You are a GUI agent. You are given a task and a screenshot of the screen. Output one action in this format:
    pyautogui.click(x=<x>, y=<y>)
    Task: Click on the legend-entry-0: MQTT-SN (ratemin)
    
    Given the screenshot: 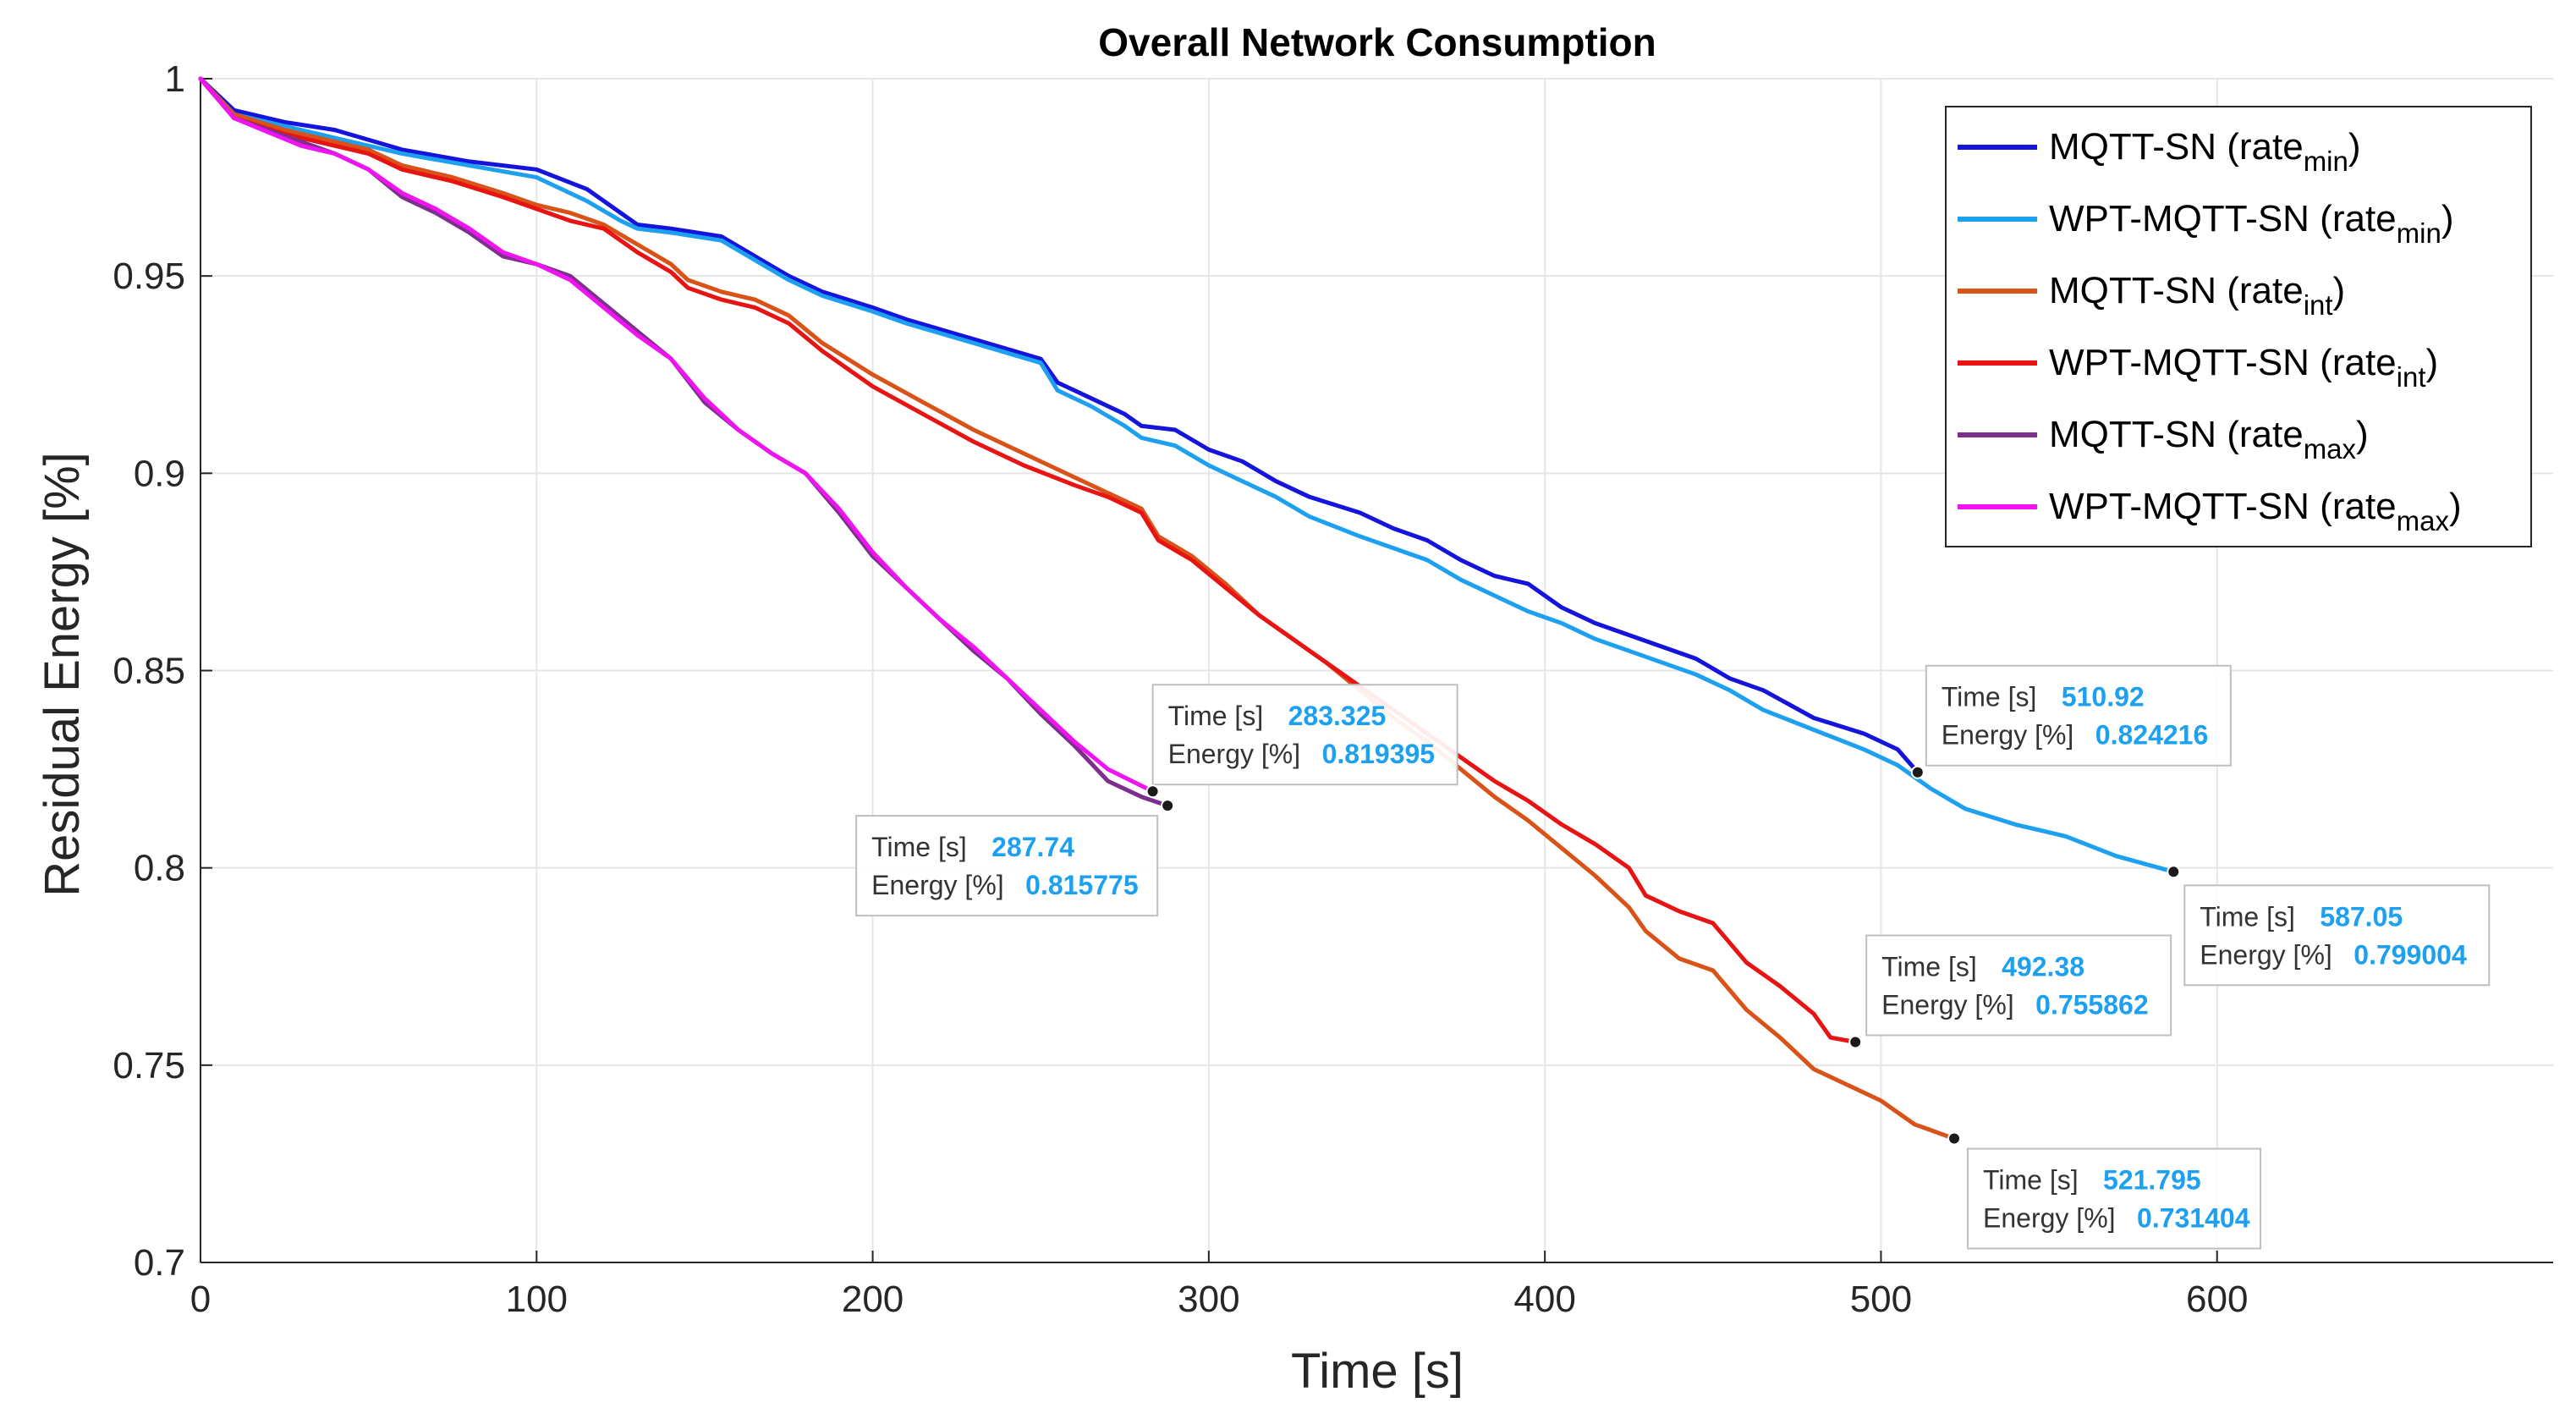 What is the action you would take?
    pyautogui.click(x=2205, y=151)
    